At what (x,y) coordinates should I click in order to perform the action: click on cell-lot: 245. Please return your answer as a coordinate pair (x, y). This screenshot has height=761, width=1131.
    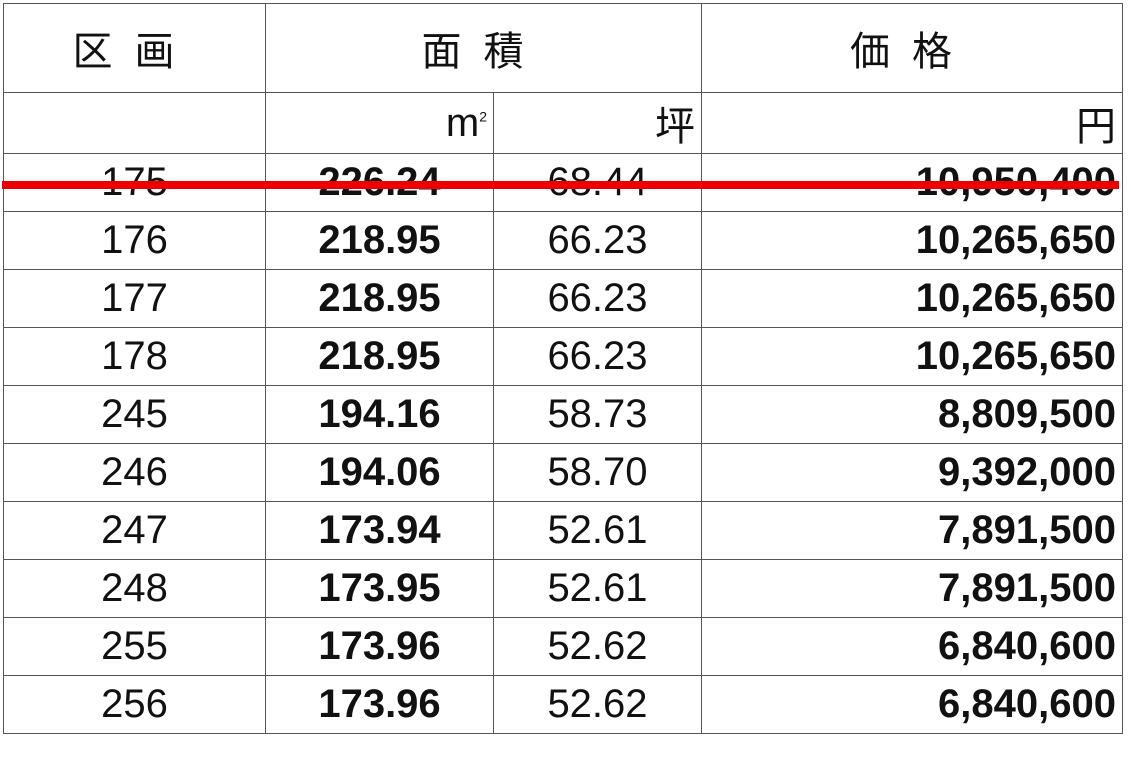
    Looking at the image, I should click on (134, 414).